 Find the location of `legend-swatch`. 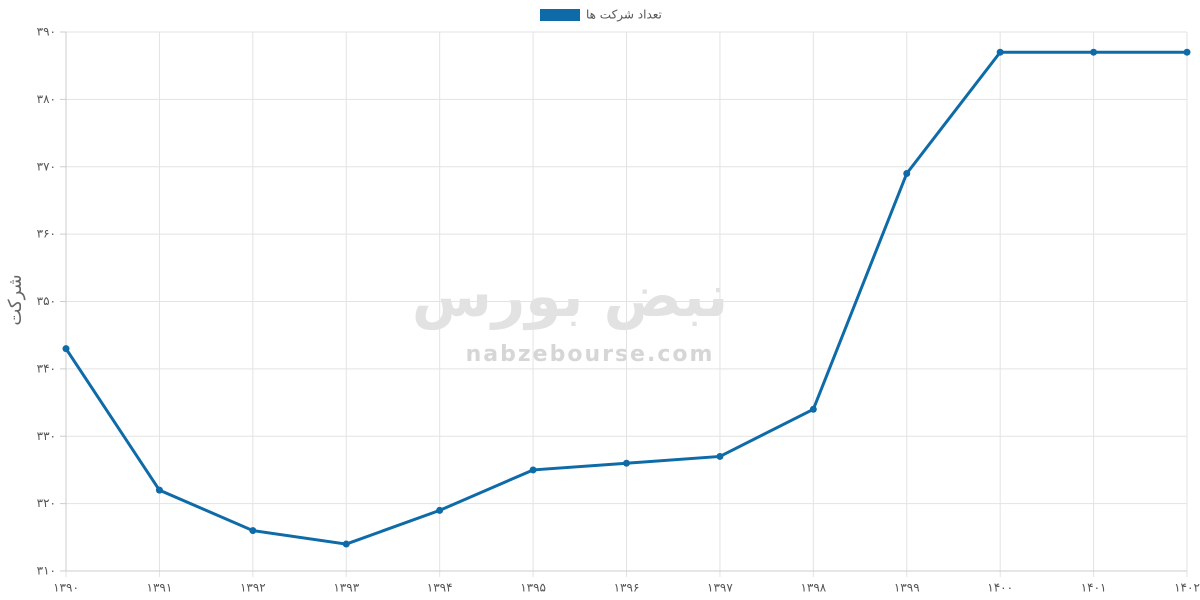

legend-swatch is located at coordinates (560, 15).